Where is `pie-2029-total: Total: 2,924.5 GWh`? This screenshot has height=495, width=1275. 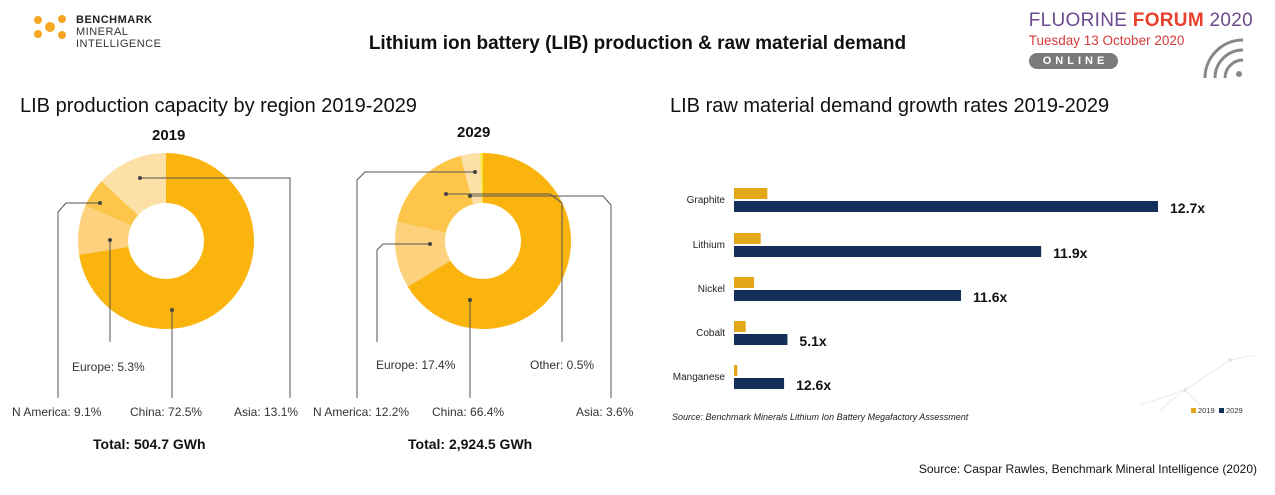
pie-2029-total: Total: 2,924.5 GWh is located at coordinates (470, 444).